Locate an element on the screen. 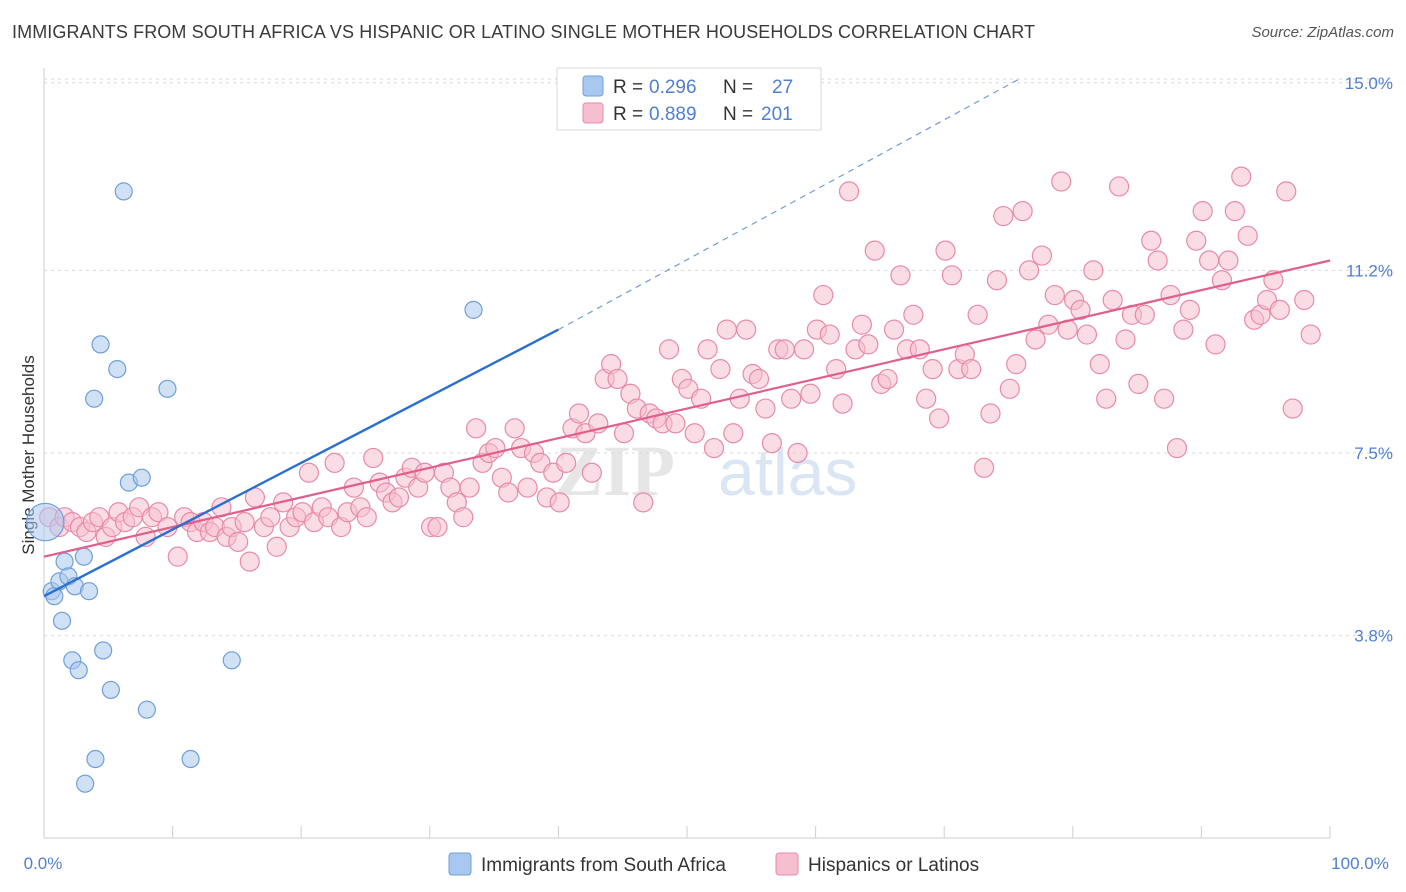  chart-source: Source: ZipAtlas.com is located at coordinates (1322, 32).